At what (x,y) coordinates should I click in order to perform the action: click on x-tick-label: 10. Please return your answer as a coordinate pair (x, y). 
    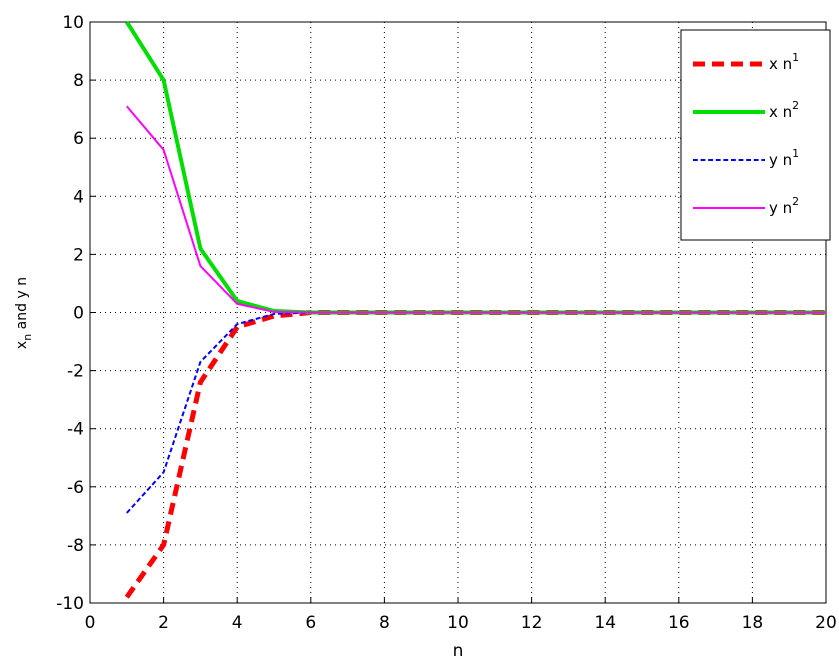
    Looking at the image, I should click on (458, 623).